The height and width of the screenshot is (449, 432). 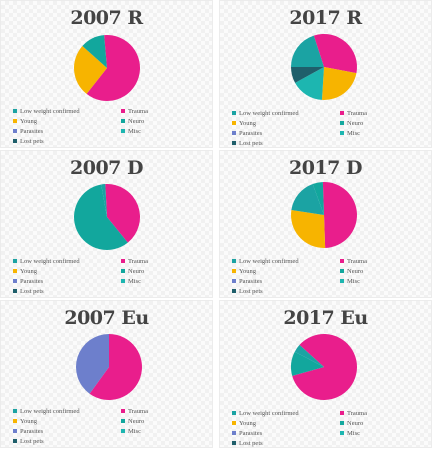 I want to click on legend-item-trauma: Trauma, so click(x=380, y=413).